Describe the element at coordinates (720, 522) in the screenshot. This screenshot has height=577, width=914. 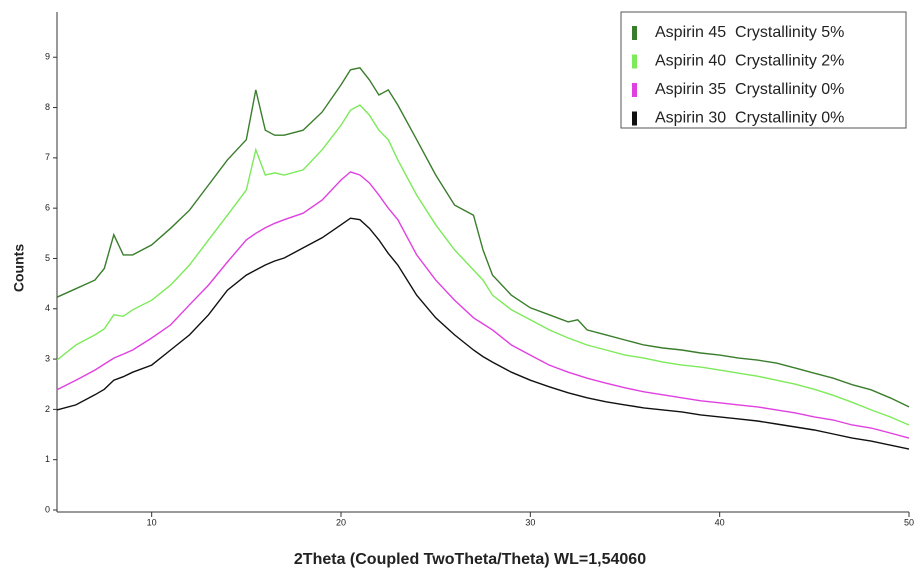
I see `x-tick-label: 40` at that location.